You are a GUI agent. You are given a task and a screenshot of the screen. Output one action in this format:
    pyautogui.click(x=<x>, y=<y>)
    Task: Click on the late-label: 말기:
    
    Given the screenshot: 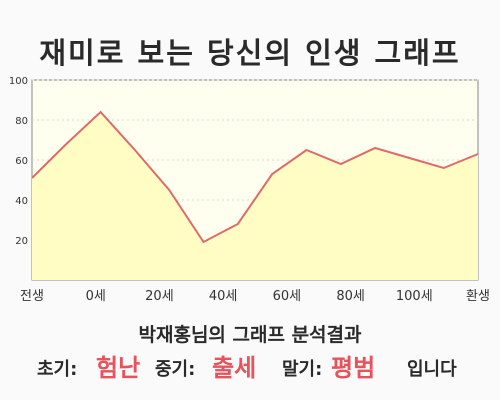 What is the action you would take?
    pyautogui.click(x=302, y=369)
    